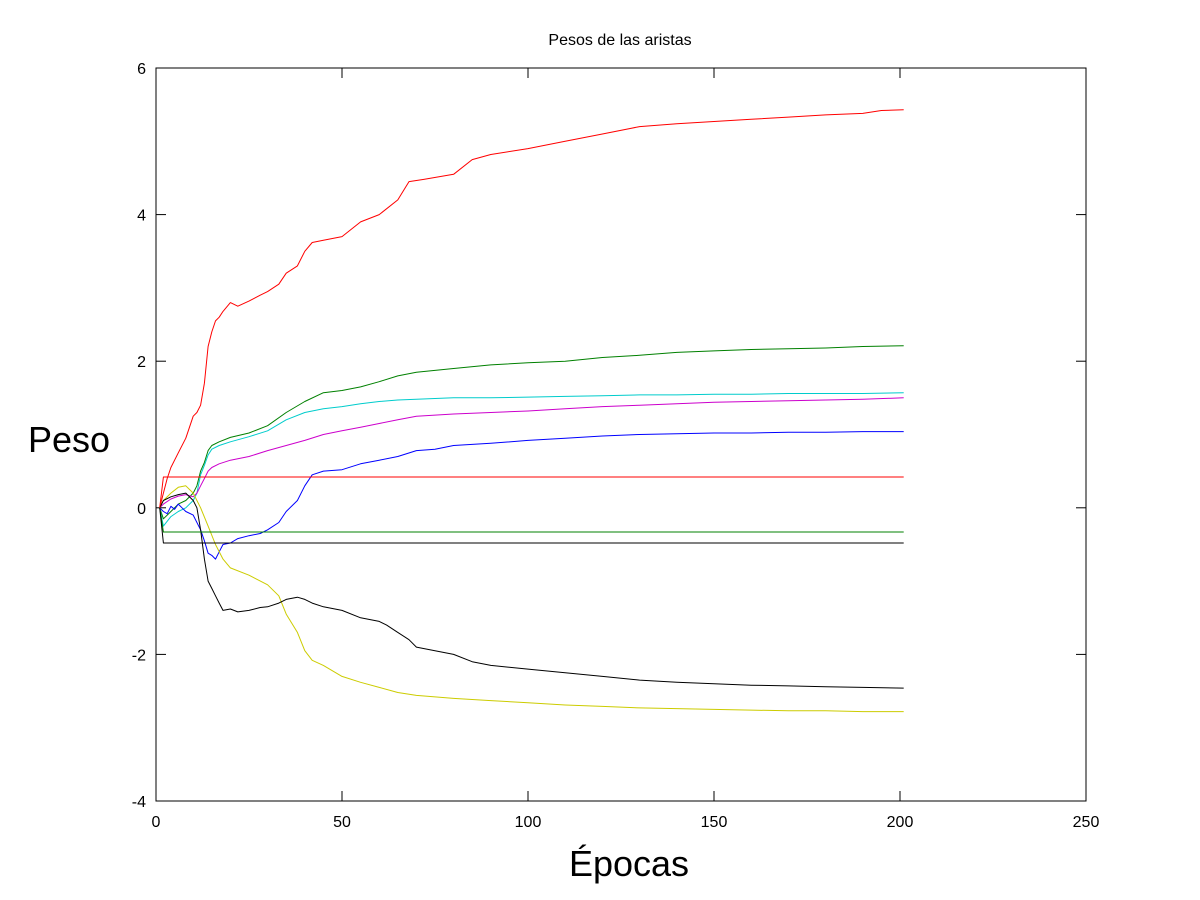 The height and width of the screenshot is (900, 1200). I want to click on y-tick-label: -4, so click(139, 802).